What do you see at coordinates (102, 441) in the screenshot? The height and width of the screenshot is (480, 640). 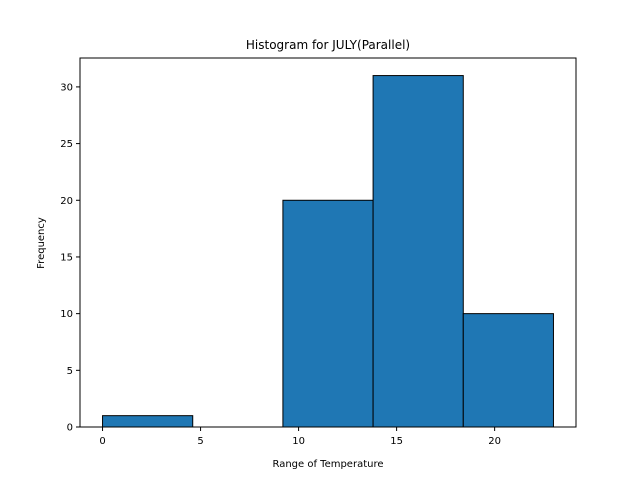 I see `x-tick-label-0: 0` at bounding box center [102, 441].